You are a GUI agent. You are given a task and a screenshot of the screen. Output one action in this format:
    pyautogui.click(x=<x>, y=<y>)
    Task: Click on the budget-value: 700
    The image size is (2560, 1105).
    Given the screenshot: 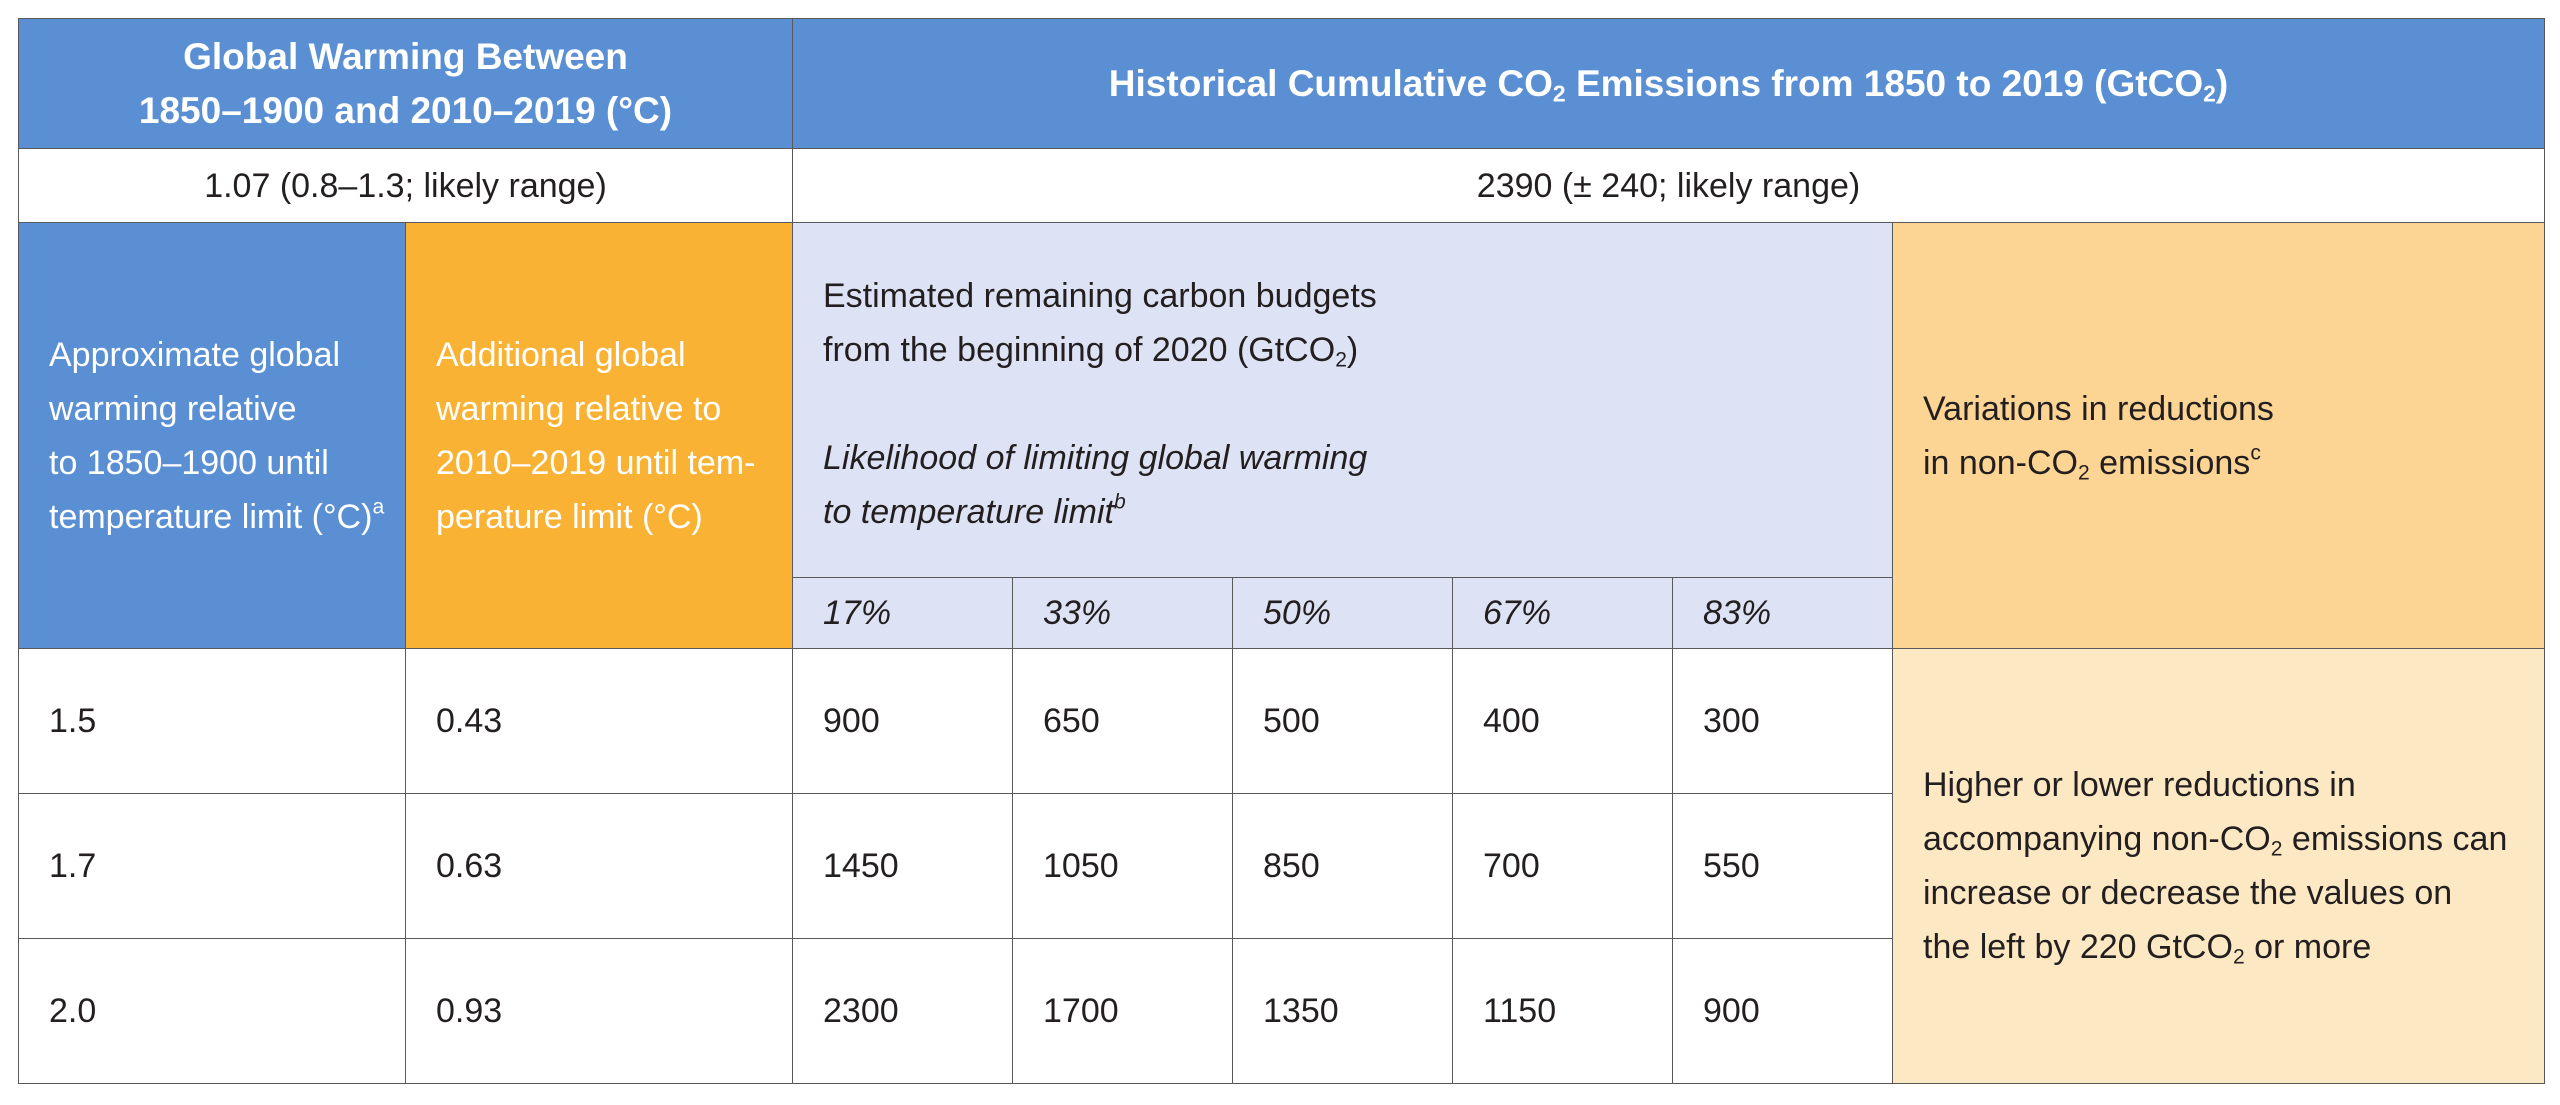 What is the action you would take?
    pyautogui.click(x=1562, y=866)
    